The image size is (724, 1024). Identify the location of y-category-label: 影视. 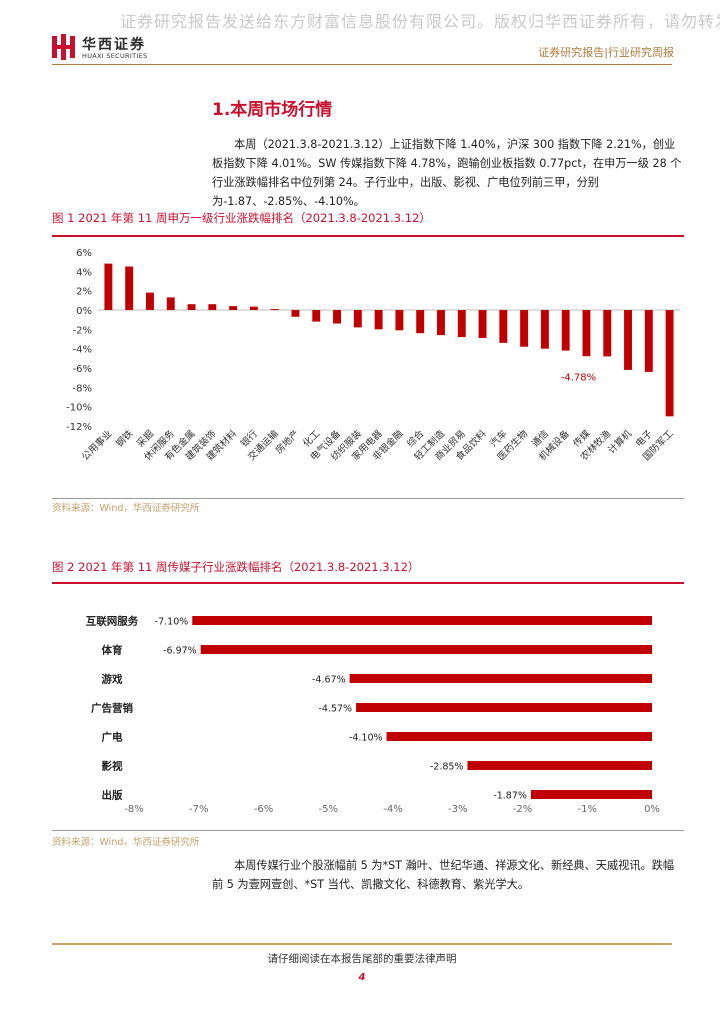
(112, 766).